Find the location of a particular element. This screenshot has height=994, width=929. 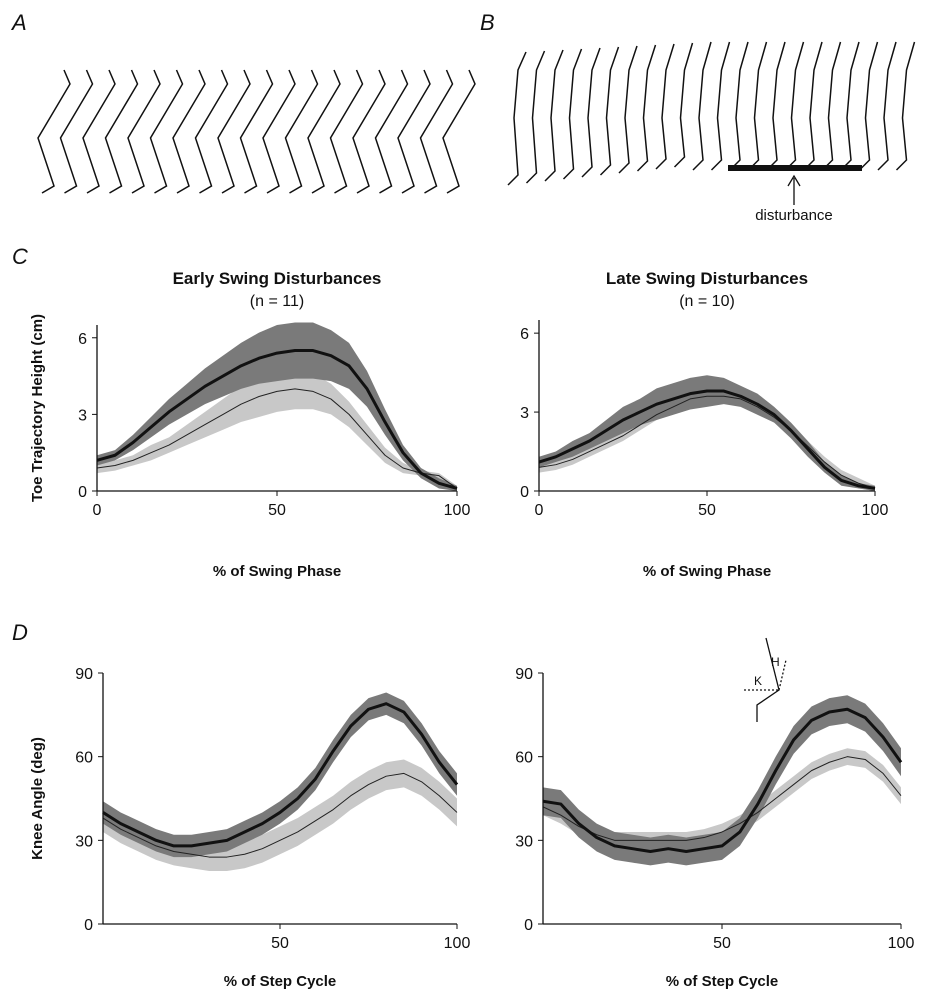

panel-label: C is located at coordinates (20, 256).